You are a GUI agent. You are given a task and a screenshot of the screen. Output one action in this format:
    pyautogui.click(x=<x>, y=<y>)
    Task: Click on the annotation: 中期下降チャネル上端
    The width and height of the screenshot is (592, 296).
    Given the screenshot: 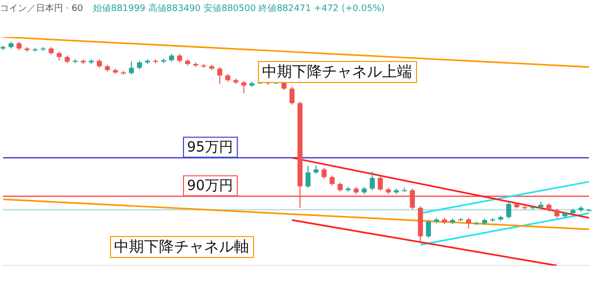 What is the action you would take?
    pyautogui.click(x=337, y=71)
    